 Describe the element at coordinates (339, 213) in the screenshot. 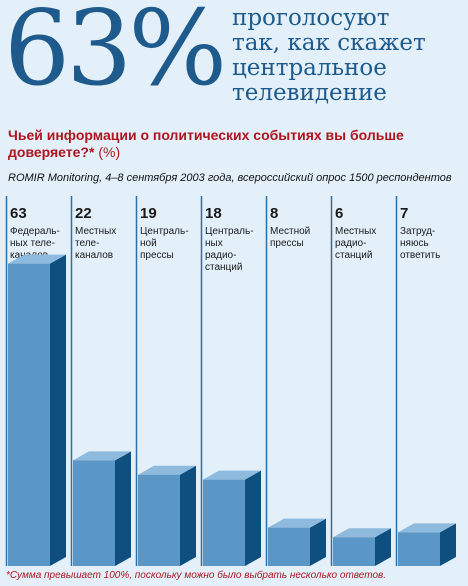

I see `value-label: 6` at that location.